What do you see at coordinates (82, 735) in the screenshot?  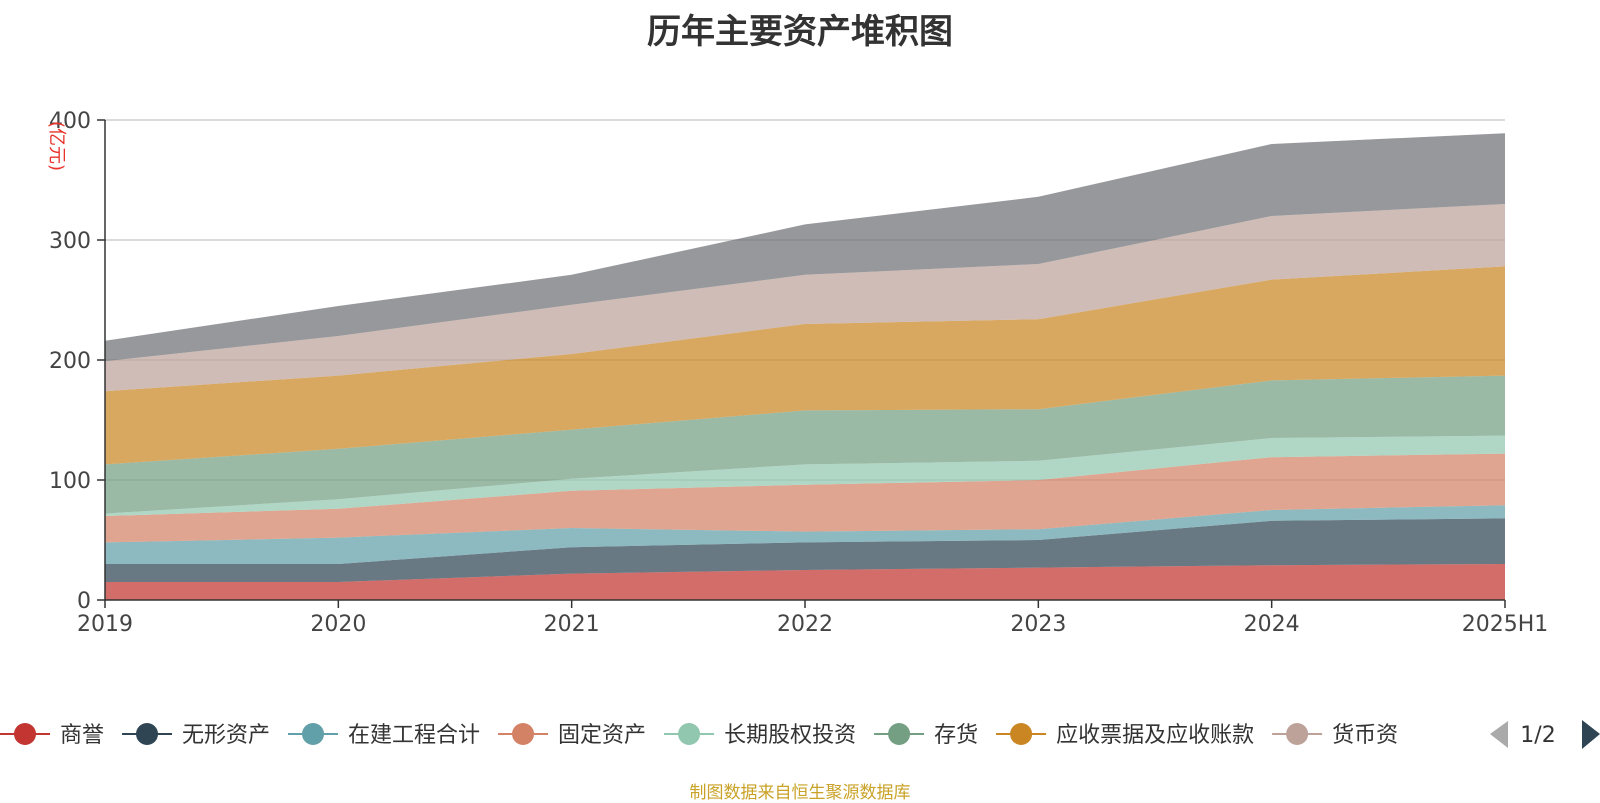 I see `legend-label: 商誉` at bounding box center [82, 735].